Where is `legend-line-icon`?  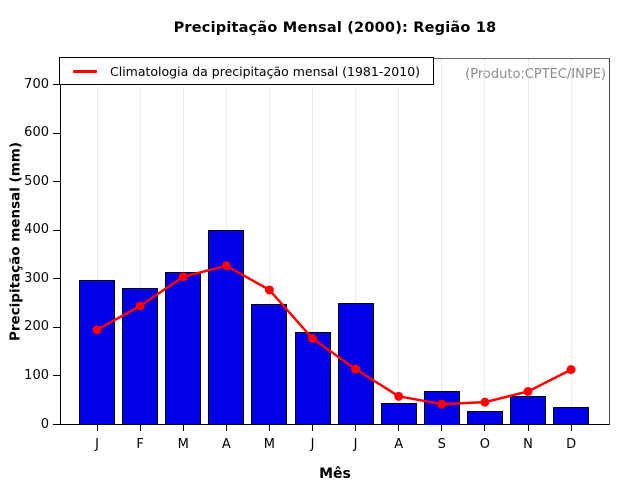 legend-line-icon is located at coordinates (85, 71).